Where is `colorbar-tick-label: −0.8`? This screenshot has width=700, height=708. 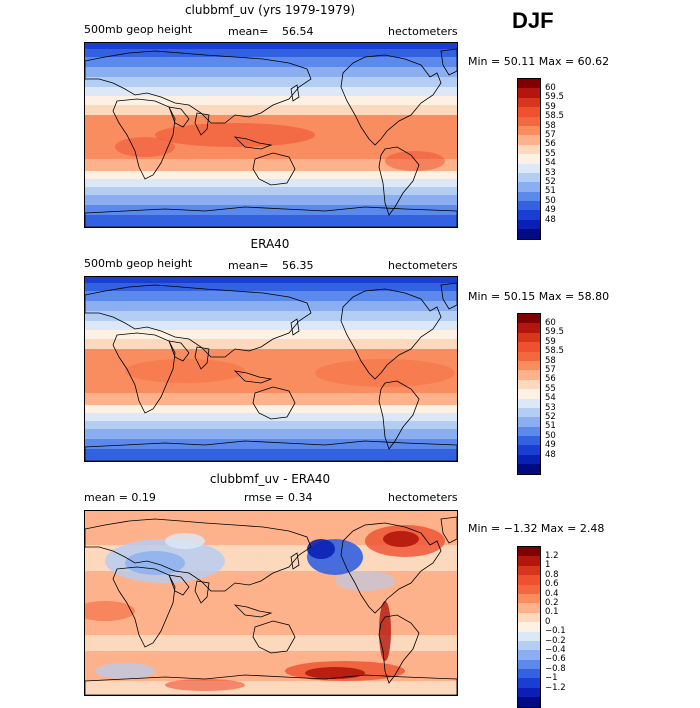
colorbar-tick-label: −0.8 is located at coordinates (555, 668).